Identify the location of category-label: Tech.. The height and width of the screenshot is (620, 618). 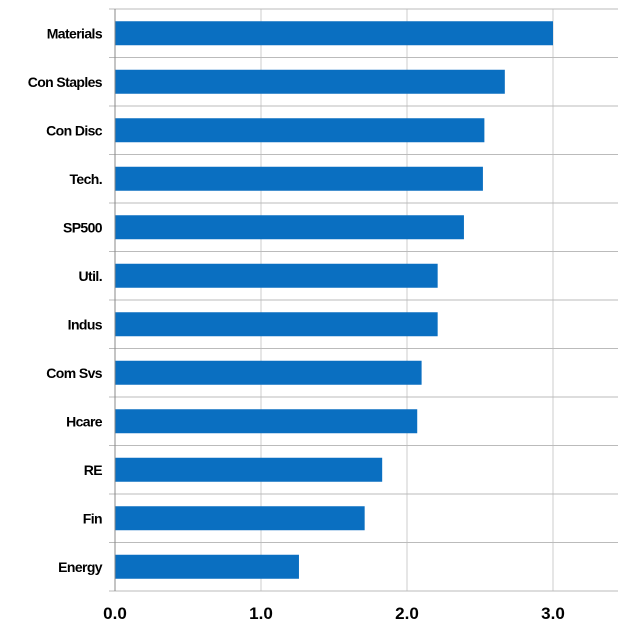
(85, 179).